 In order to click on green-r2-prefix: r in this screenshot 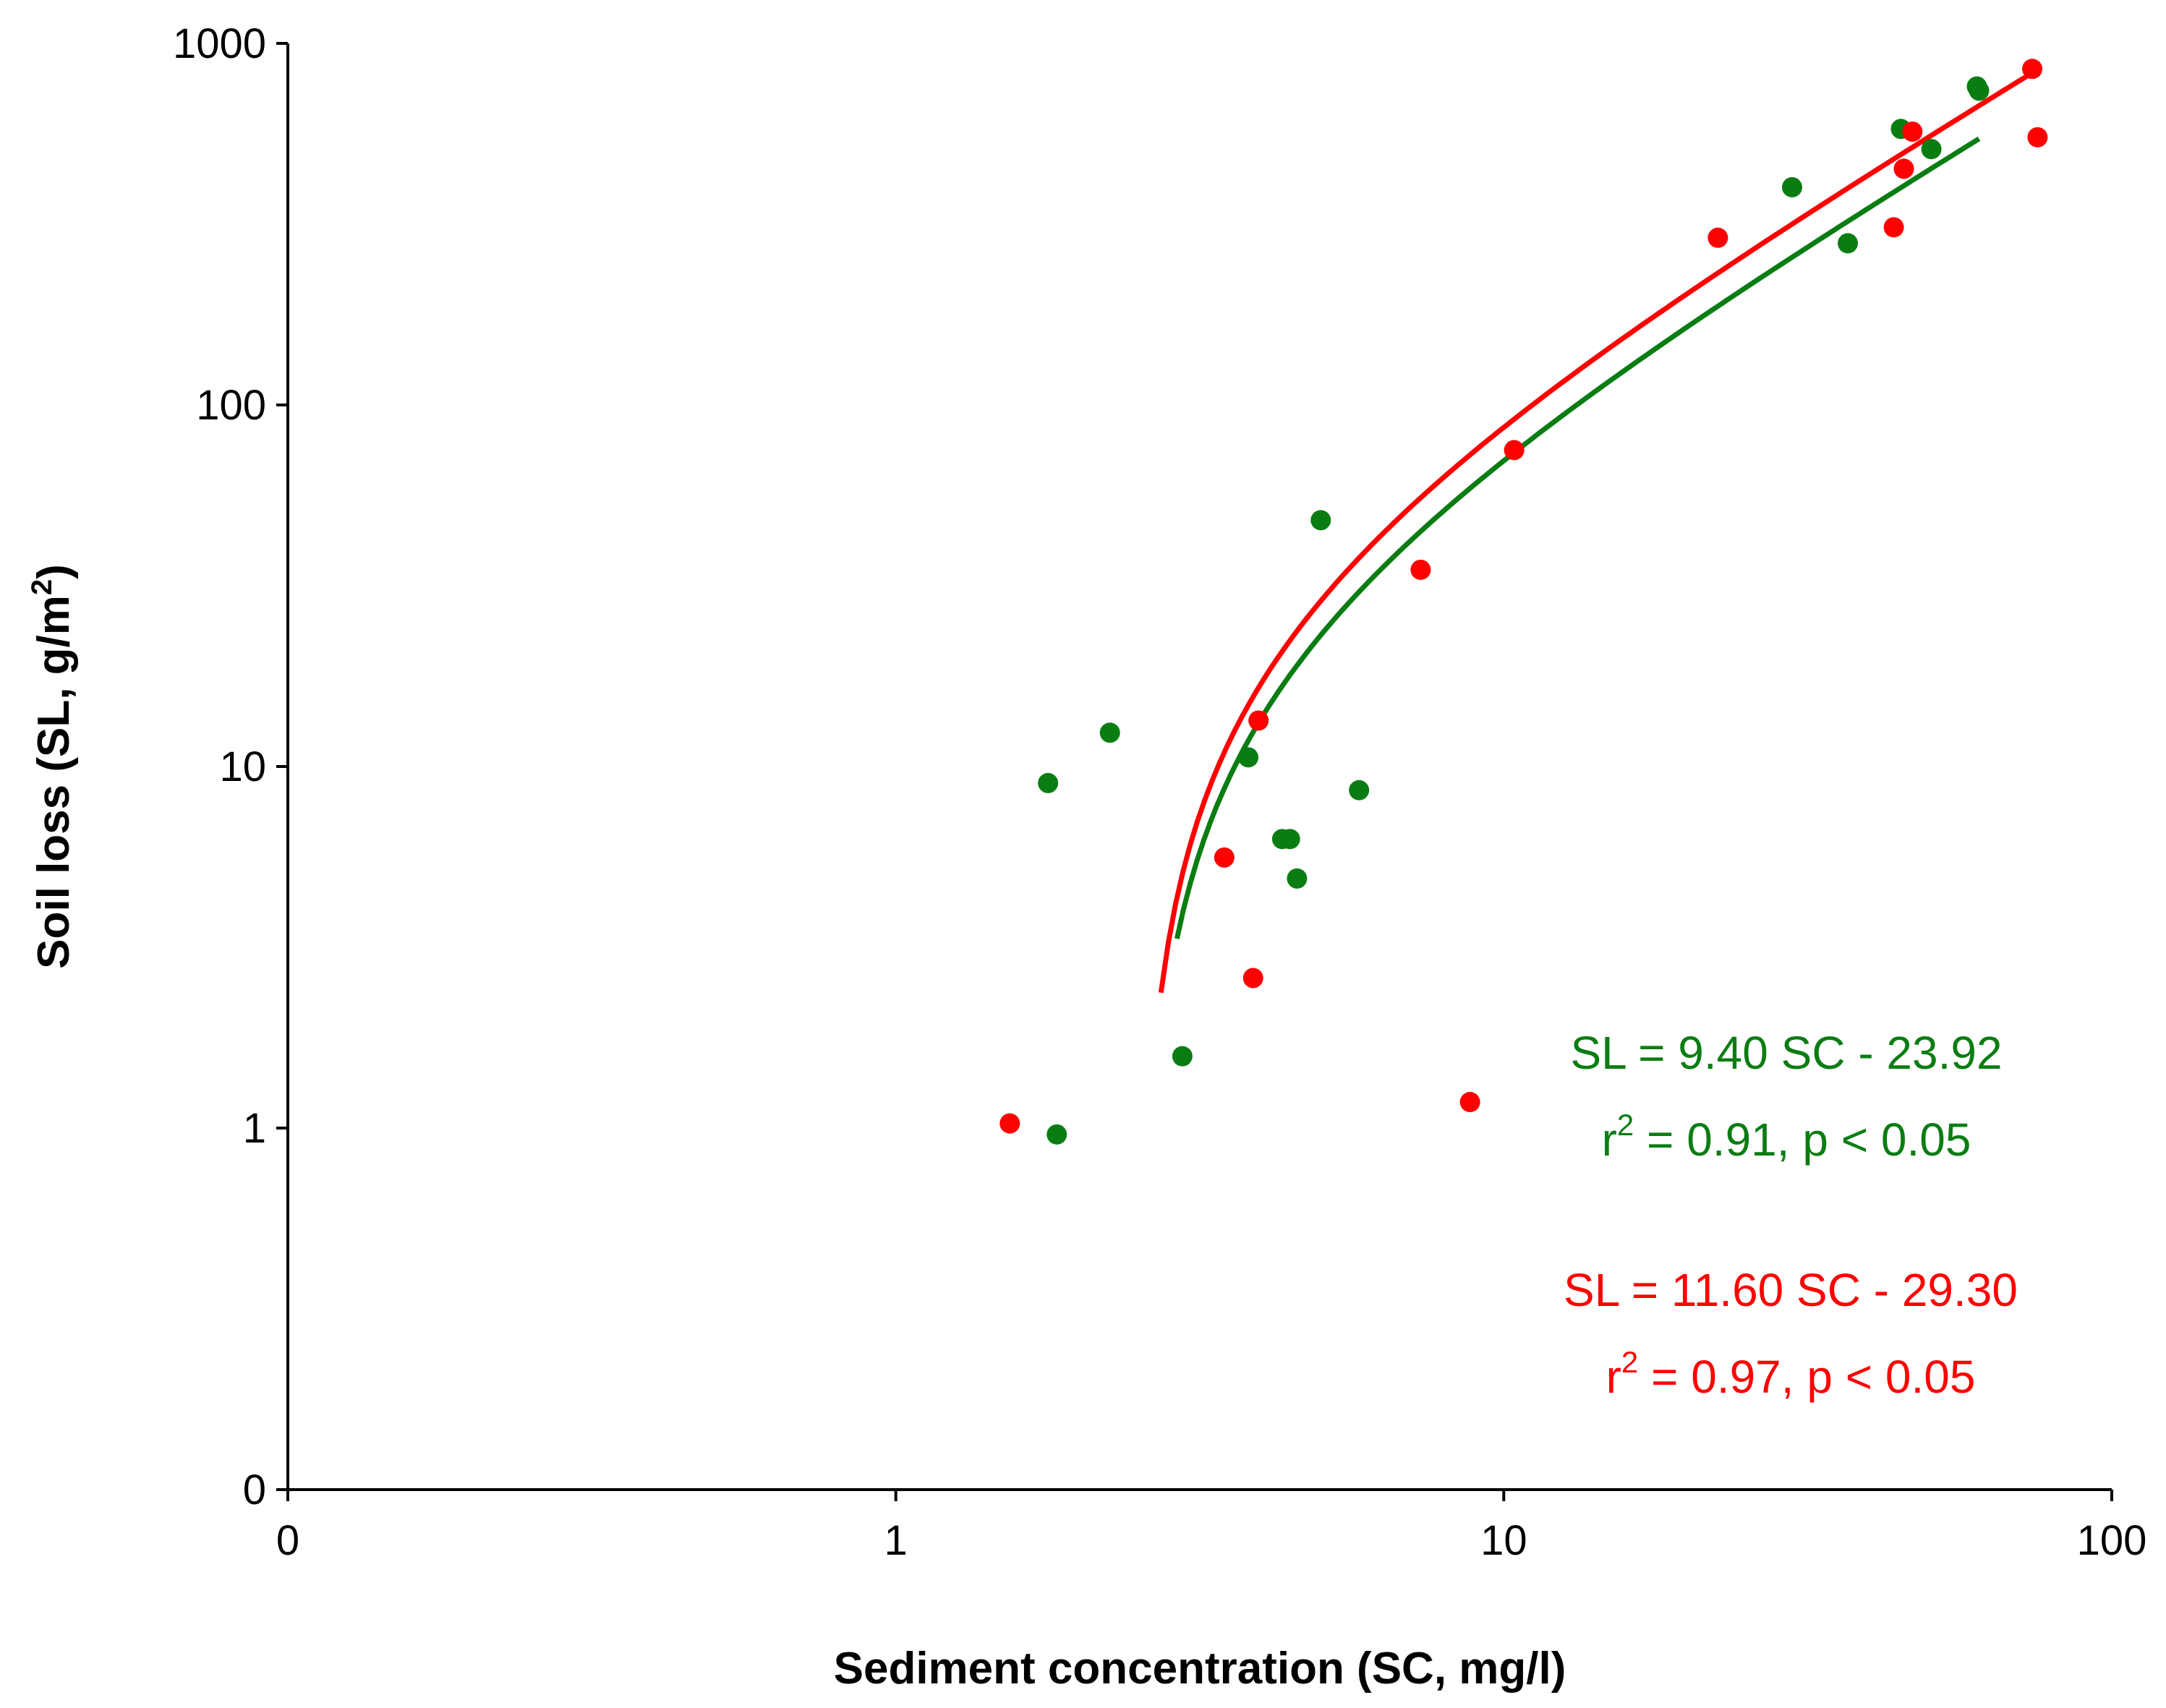, I will do `click(1609, 1140)`.